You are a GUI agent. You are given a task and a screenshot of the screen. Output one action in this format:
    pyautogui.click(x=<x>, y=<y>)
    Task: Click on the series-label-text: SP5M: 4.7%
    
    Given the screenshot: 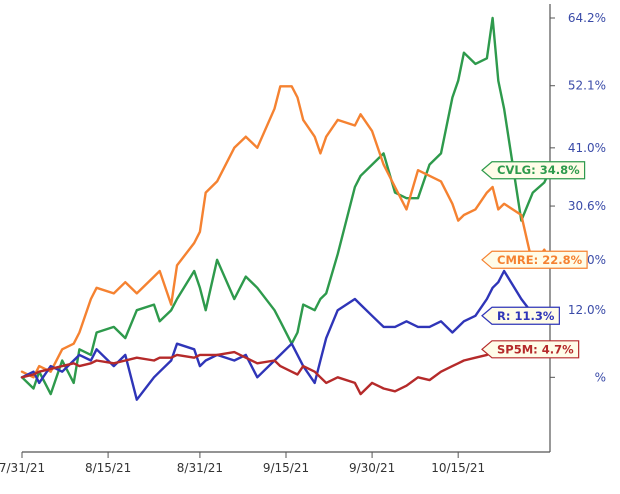 What is the action you would take?
    pyautogui.click(x=535, y=349)
    